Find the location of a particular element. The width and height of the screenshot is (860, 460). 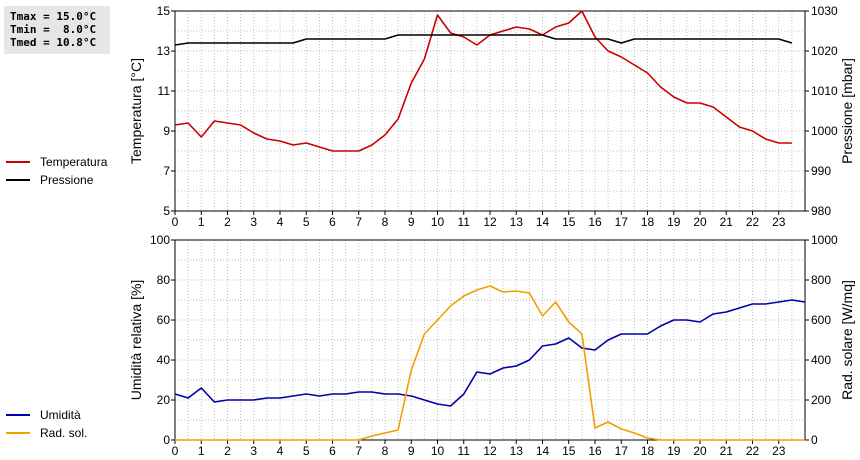

stat-tmax: Tmax = 15.0°C is located at coordinates (53, 16).